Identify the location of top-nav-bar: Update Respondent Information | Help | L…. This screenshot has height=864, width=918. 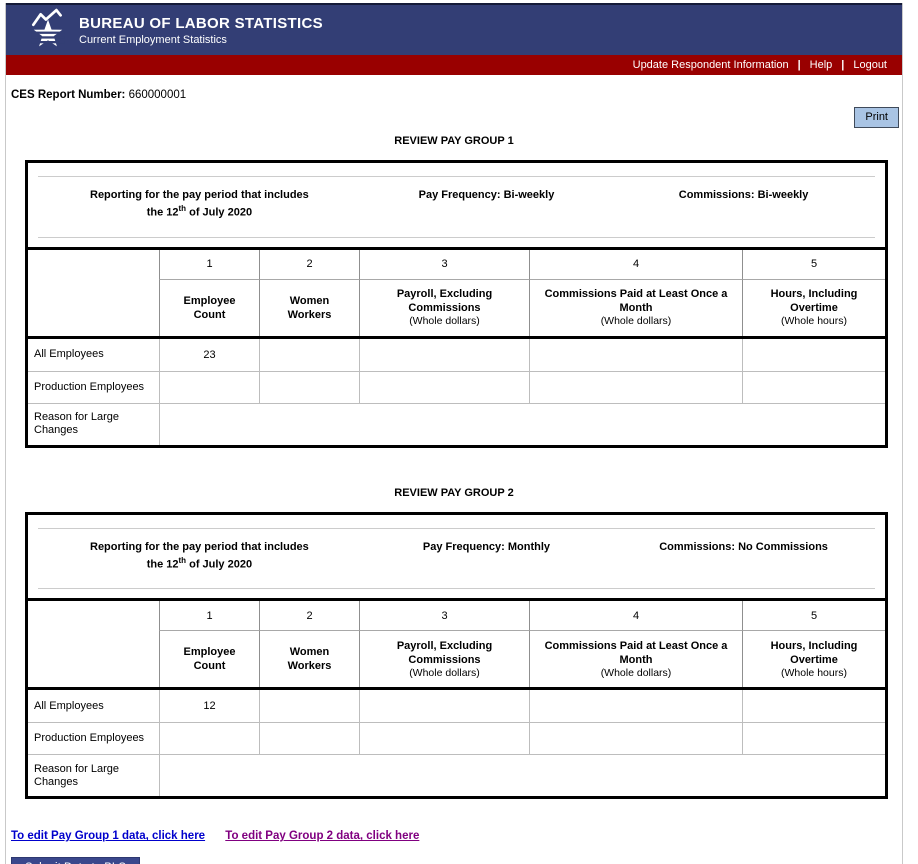
(454, 65).